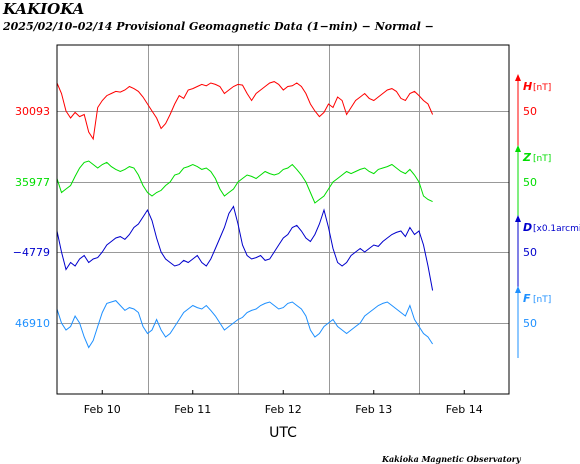  What do you see at coordinates (31, 252) in the screenshot?
I see `baseline-value-label: −4779` at bounding box center [31, 252].